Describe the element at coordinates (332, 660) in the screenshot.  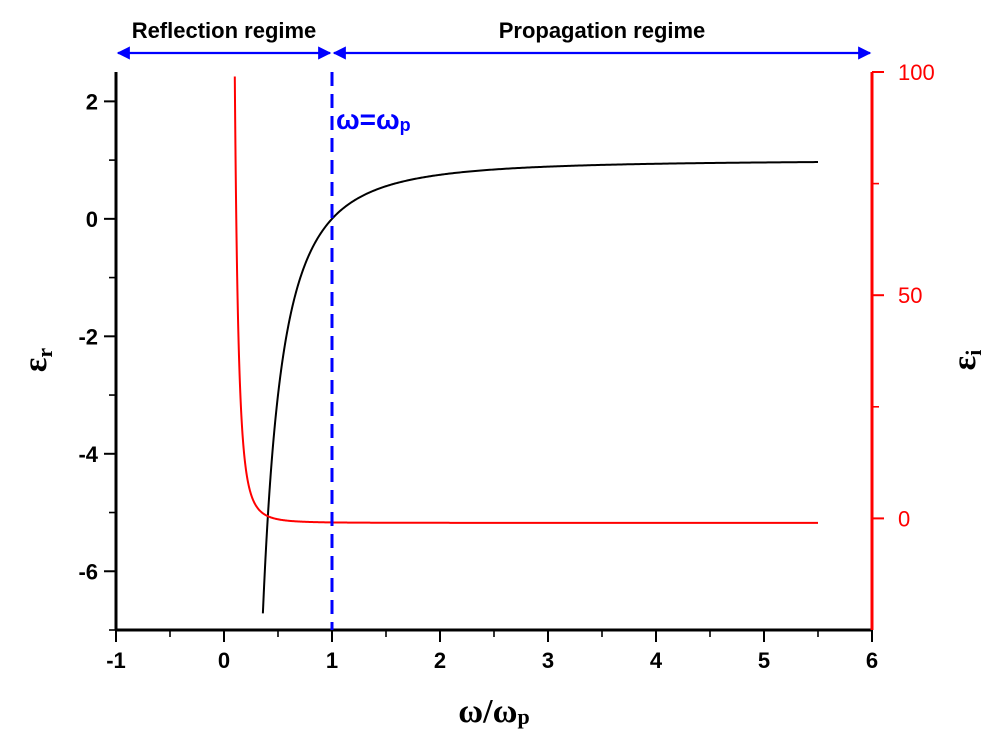
I see `x-tick-label-2: 1` at that location.